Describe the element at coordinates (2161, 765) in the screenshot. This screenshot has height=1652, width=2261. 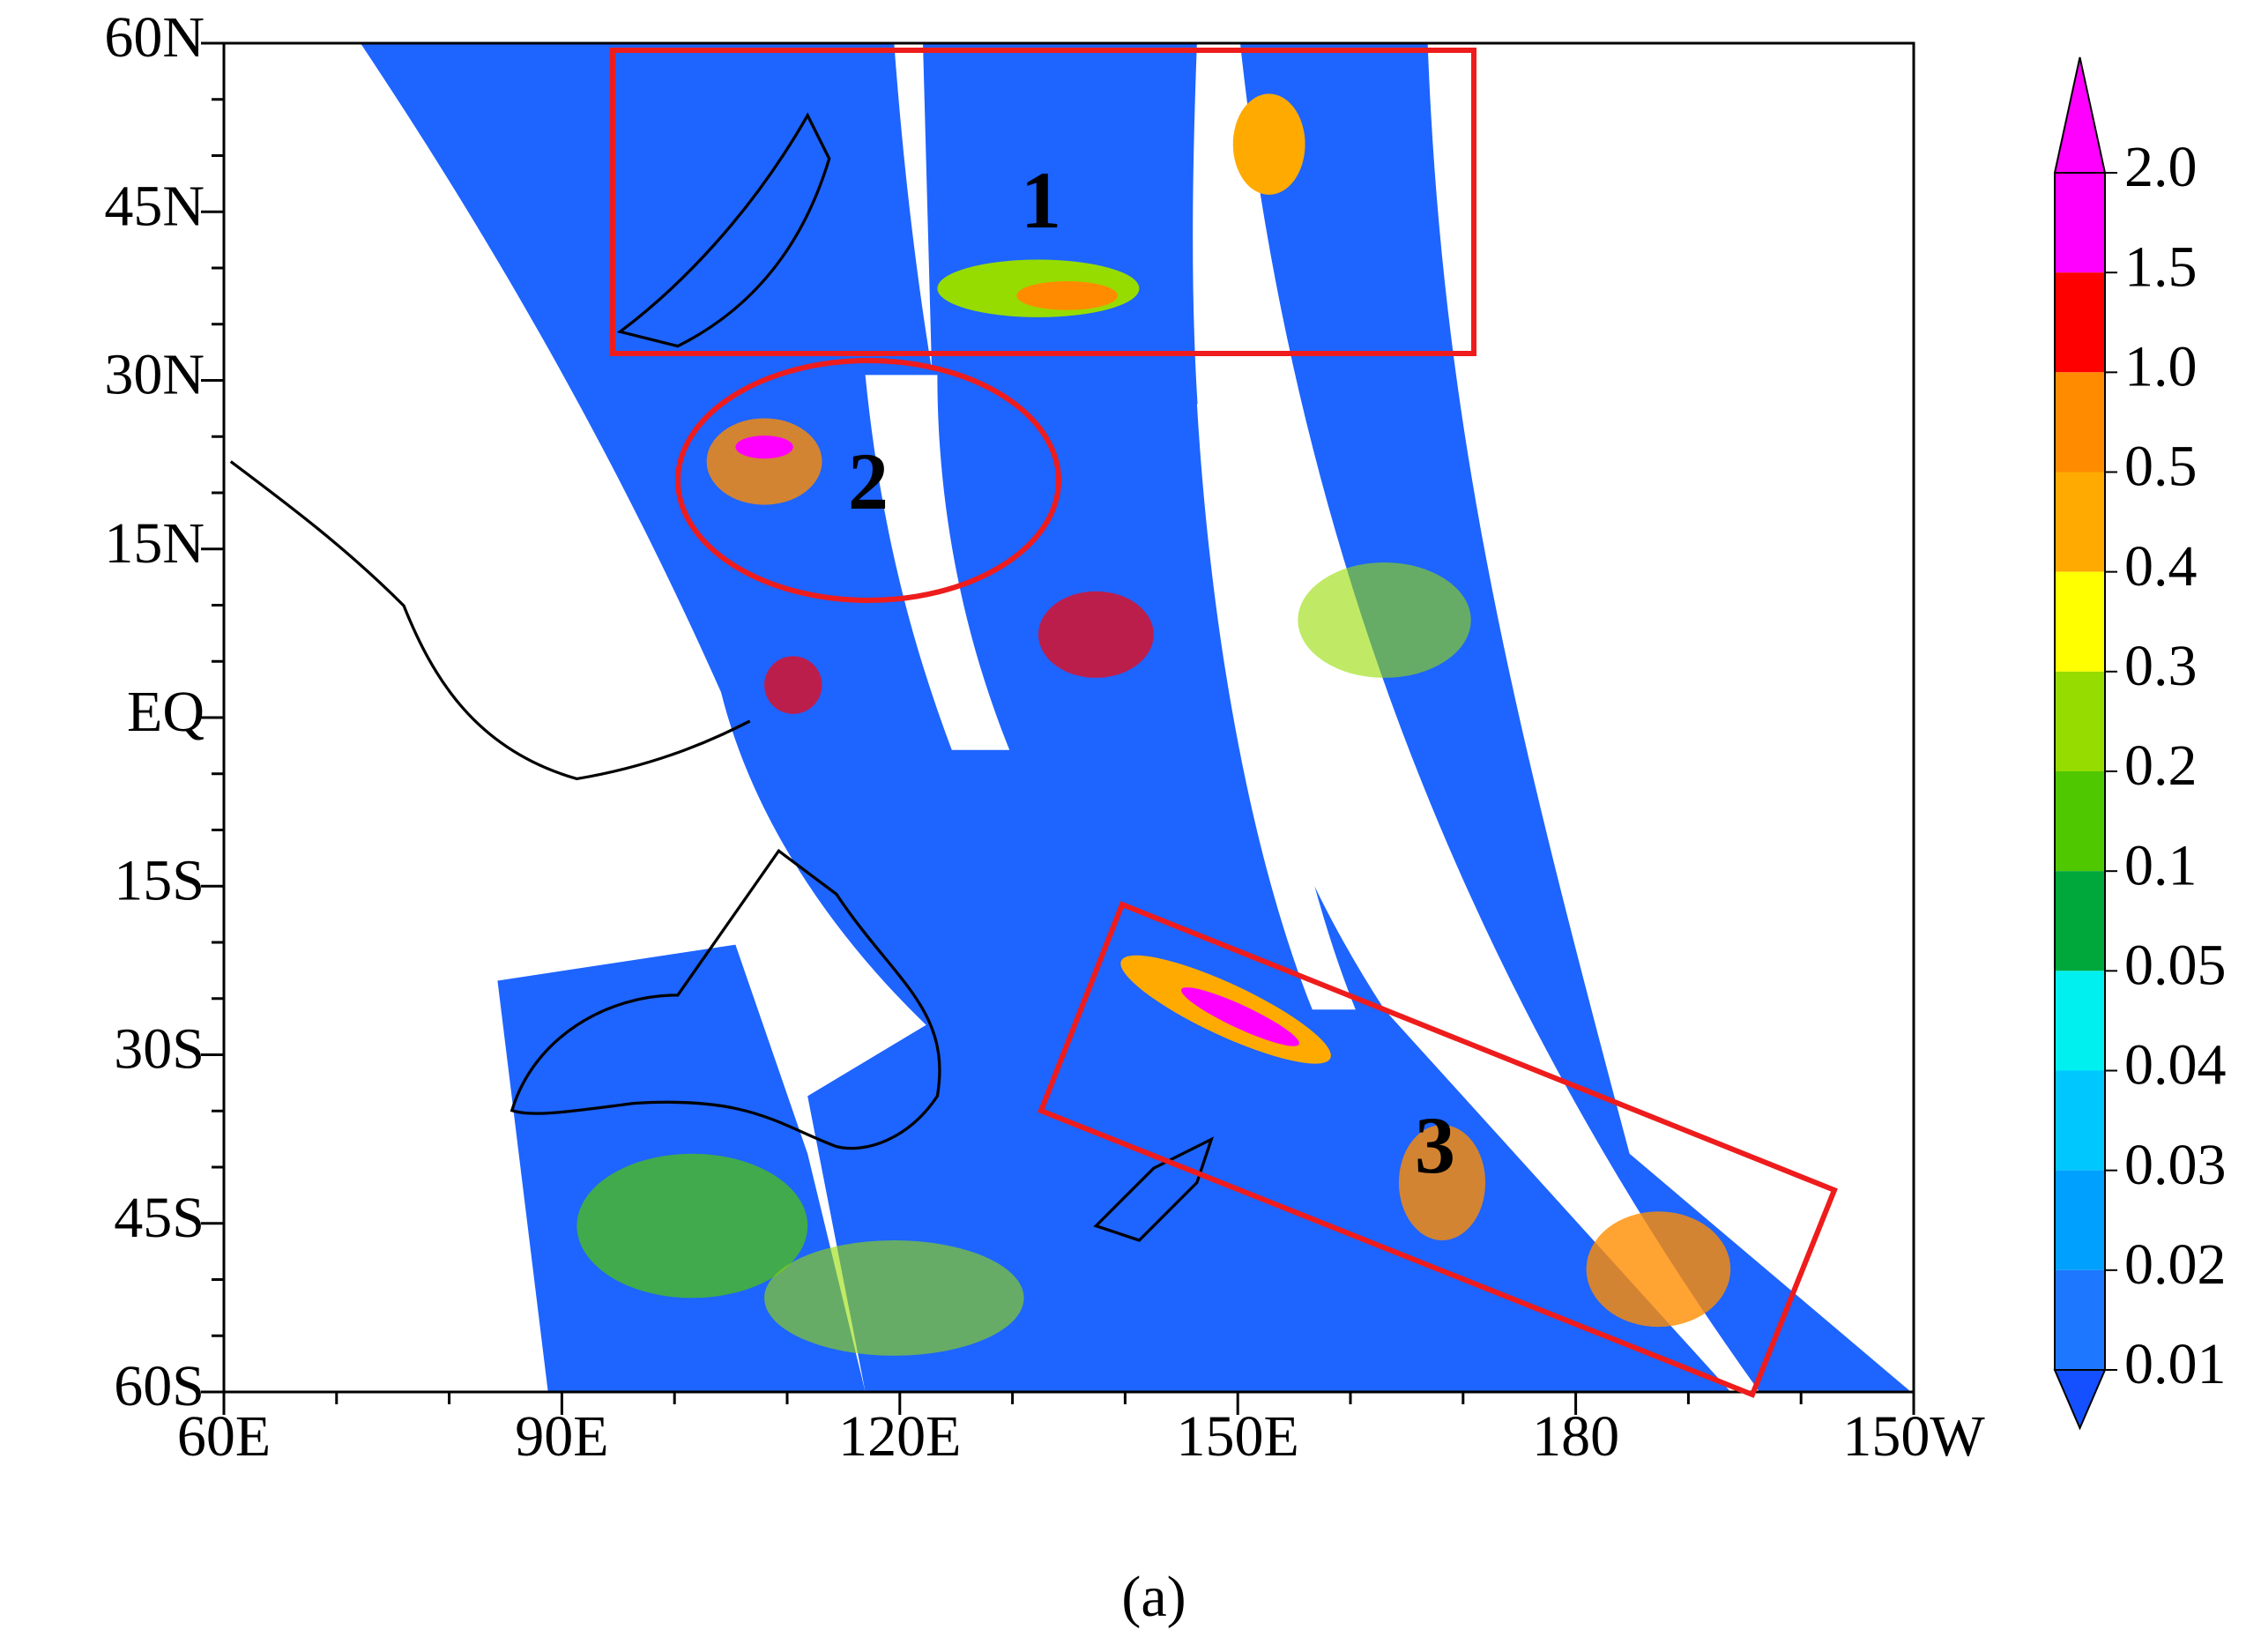
I see `colorbar-label: 0.2` at that location.